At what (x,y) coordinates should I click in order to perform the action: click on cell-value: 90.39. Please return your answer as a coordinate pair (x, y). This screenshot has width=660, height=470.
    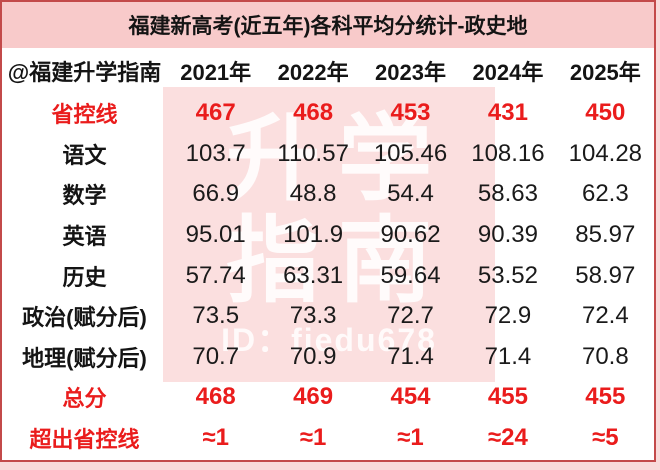
    Looking at the image, I should click on (507, 234).